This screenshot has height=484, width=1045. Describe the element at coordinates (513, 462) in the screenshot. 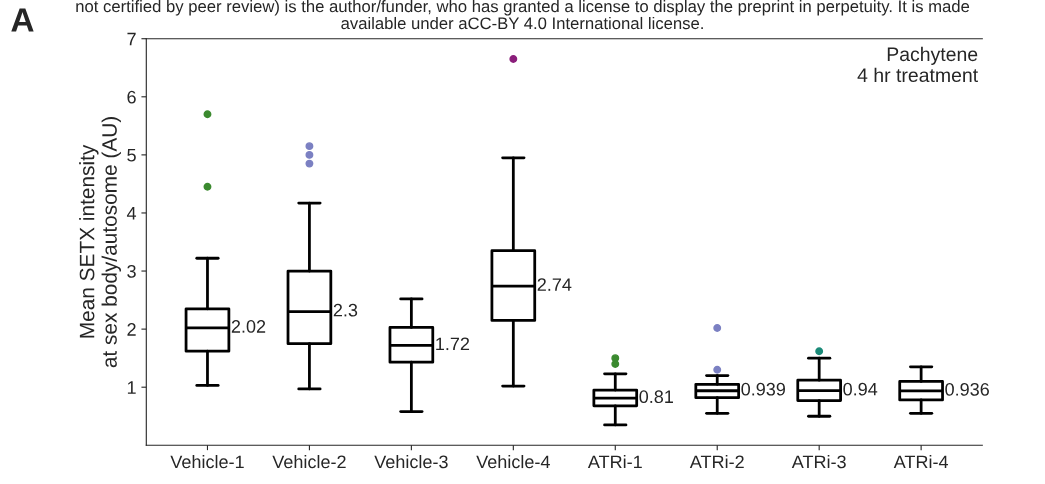

I see `x-tick-label: Vehicle-4` at that location.